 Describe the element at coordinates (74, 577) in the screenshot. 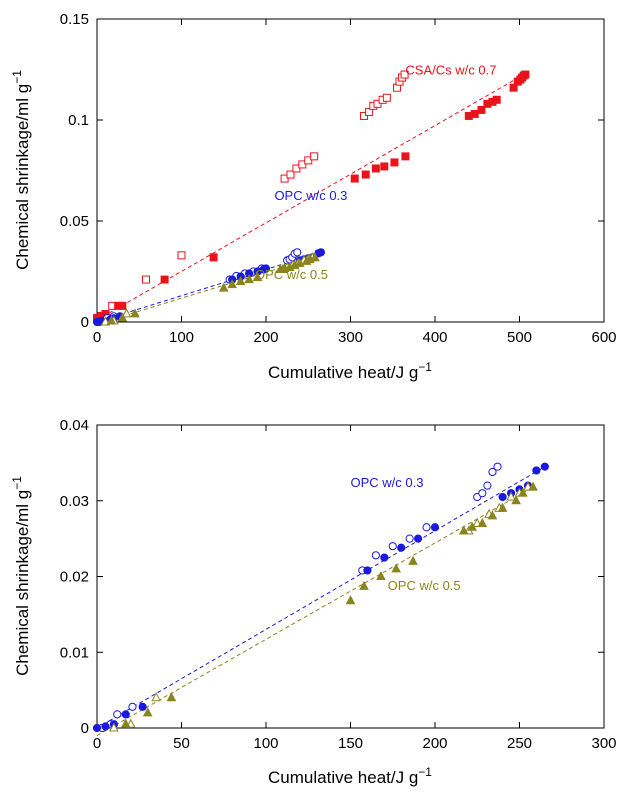

I see `y-tick-label: 0.02` at that location.